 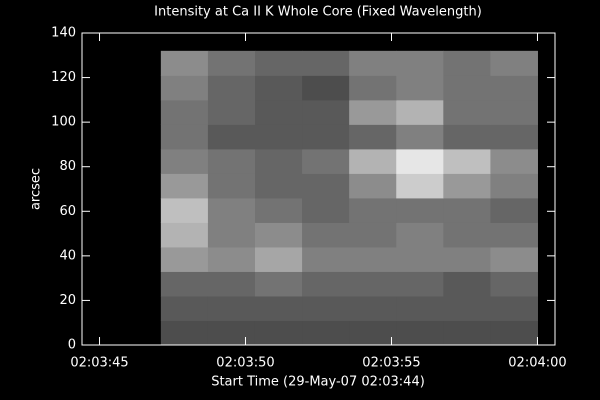 I want to click on y-tick-label: 140, so click(x=63, y=33).